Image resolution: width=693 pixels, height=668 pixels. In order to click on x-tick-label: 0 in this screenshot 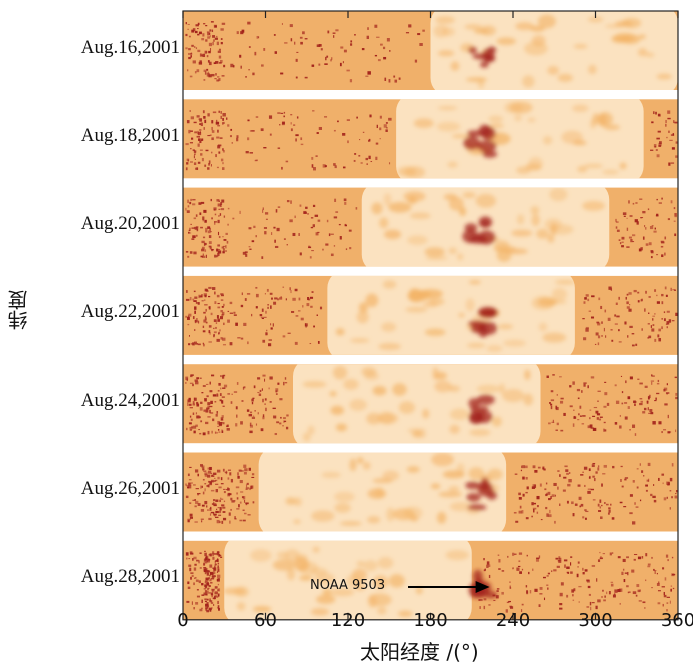, I will do `click(183, 620)`.